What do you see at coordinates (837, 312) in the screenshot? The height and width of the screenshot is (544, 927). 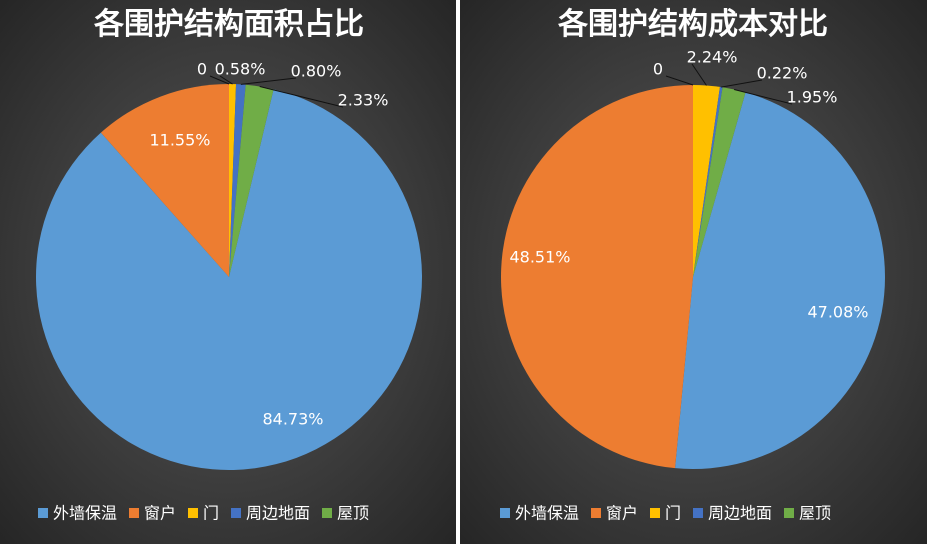 I see `data-label: 47.08%` at bounding box center [837, 312].